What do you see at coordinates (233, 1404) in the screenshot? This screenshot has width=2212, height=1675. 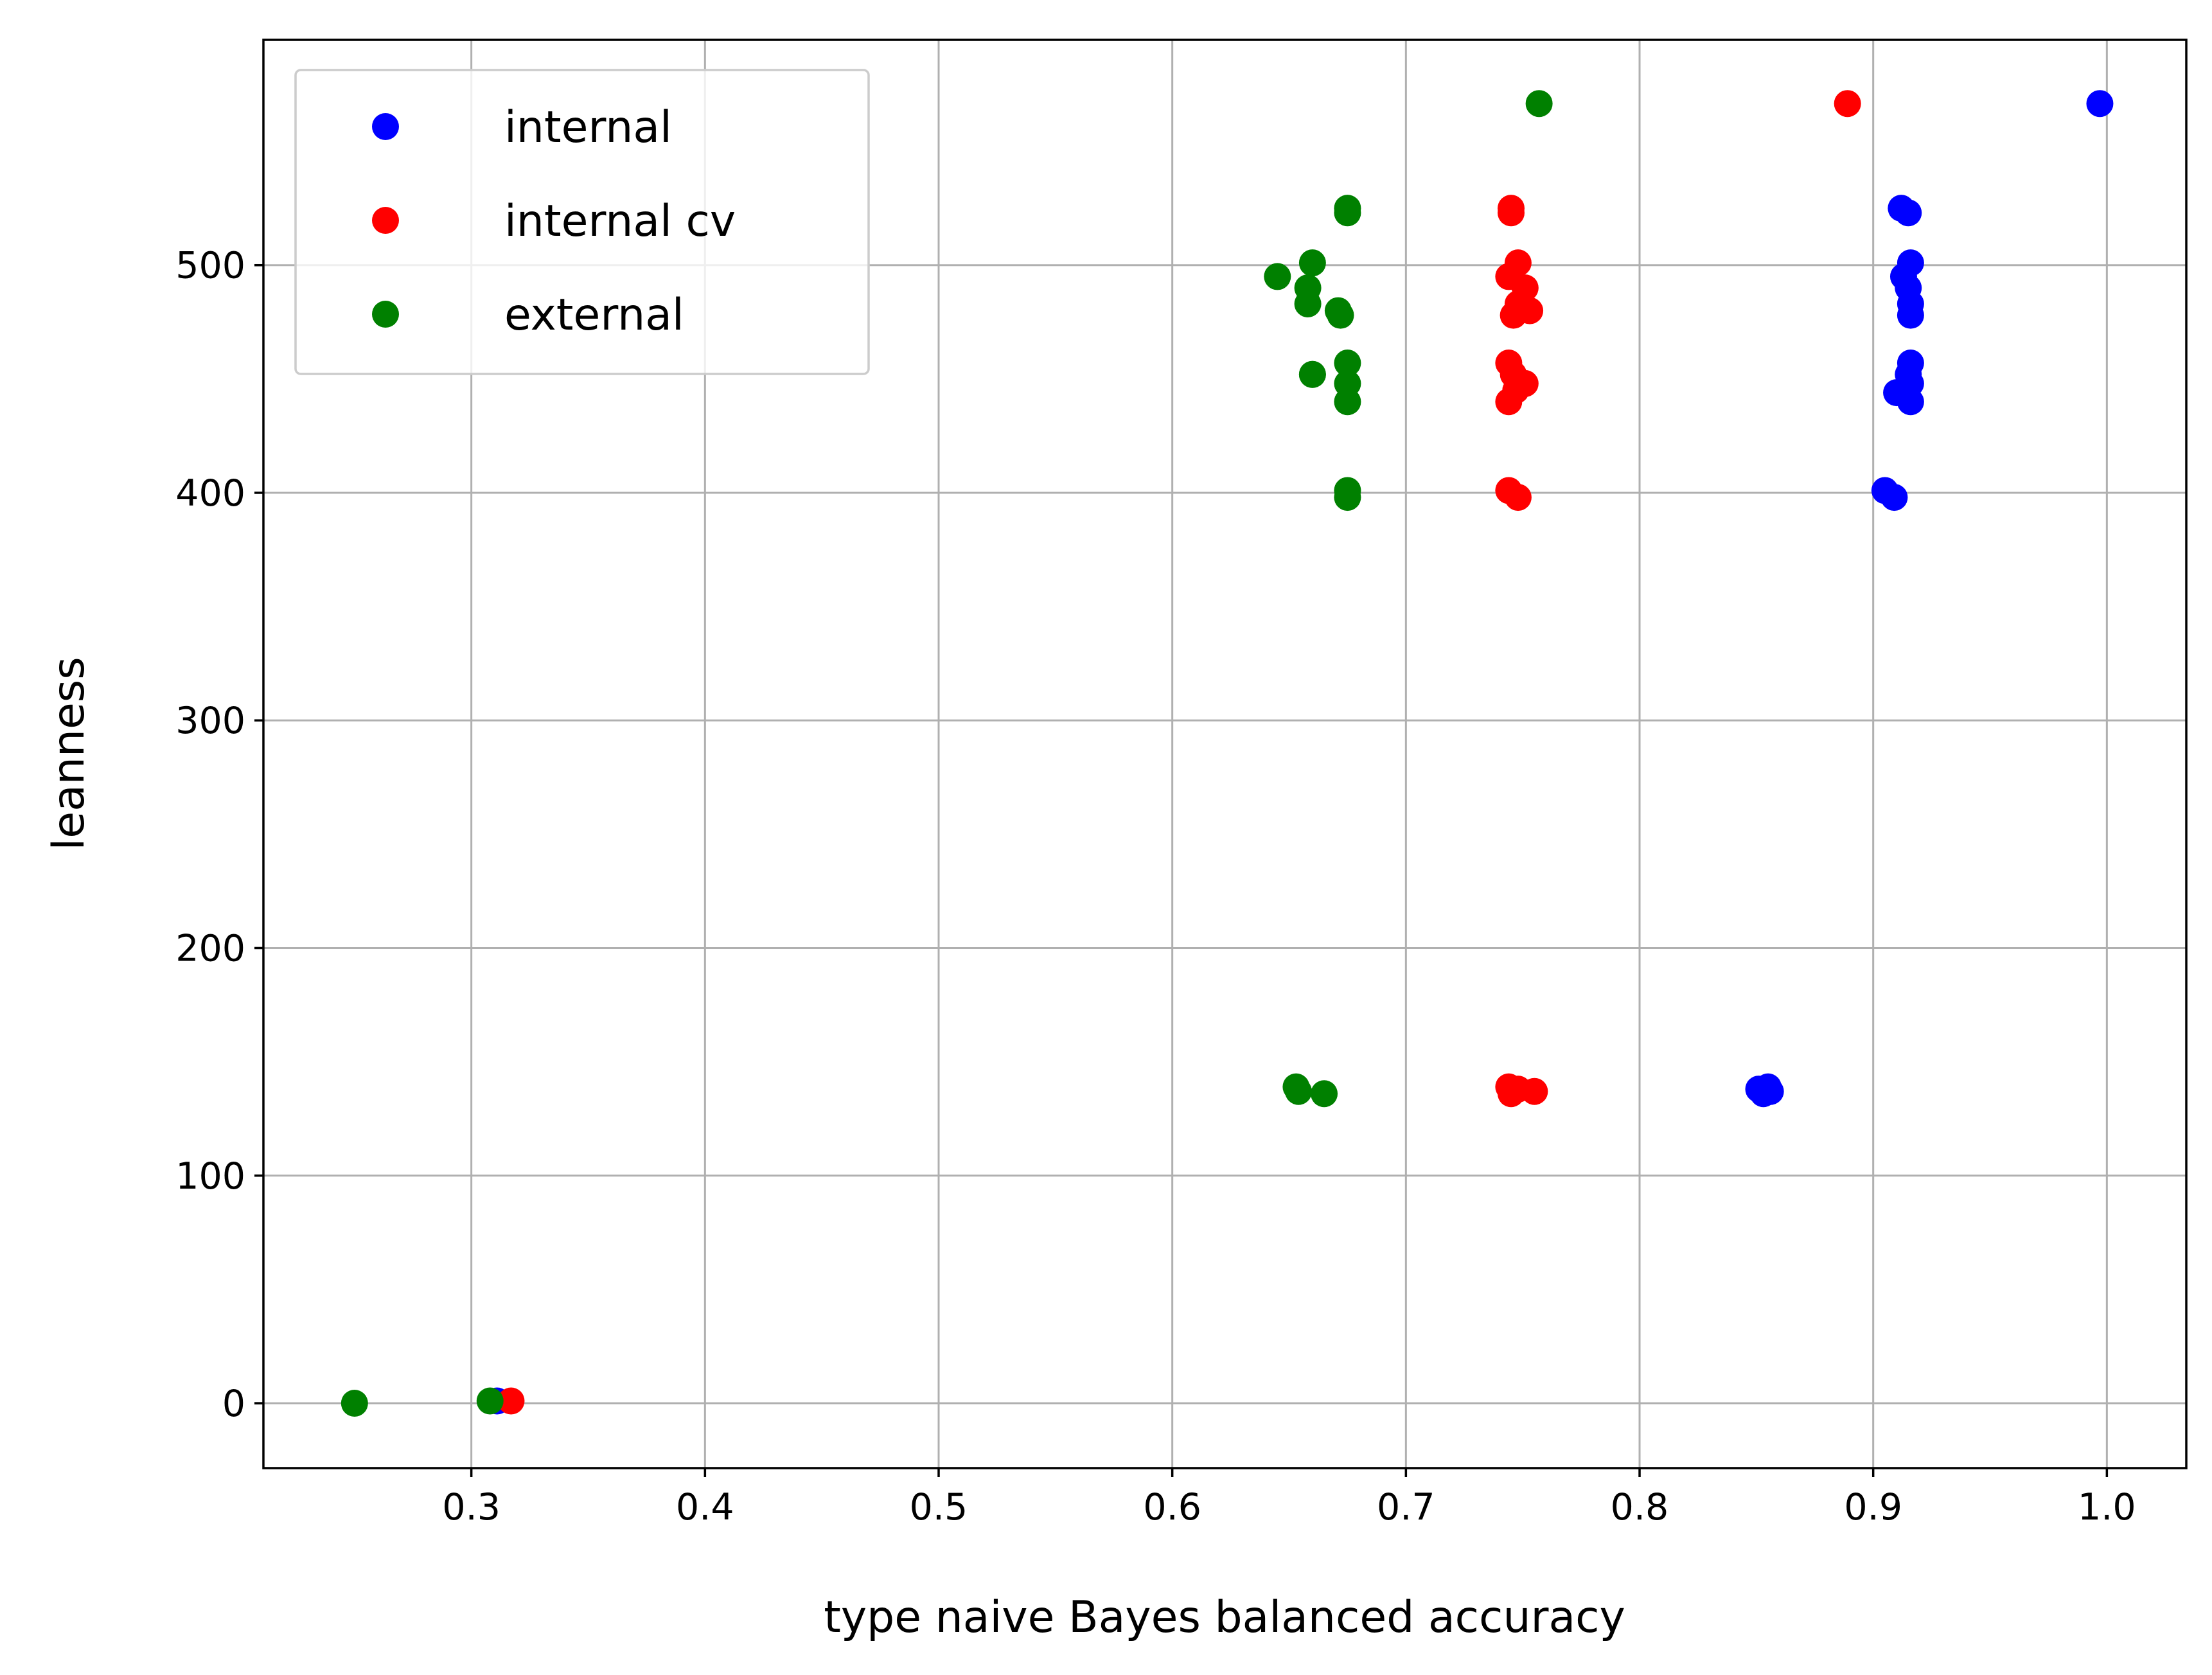 I see `y-tick-label: 0` at bounding box center [233, 1404].